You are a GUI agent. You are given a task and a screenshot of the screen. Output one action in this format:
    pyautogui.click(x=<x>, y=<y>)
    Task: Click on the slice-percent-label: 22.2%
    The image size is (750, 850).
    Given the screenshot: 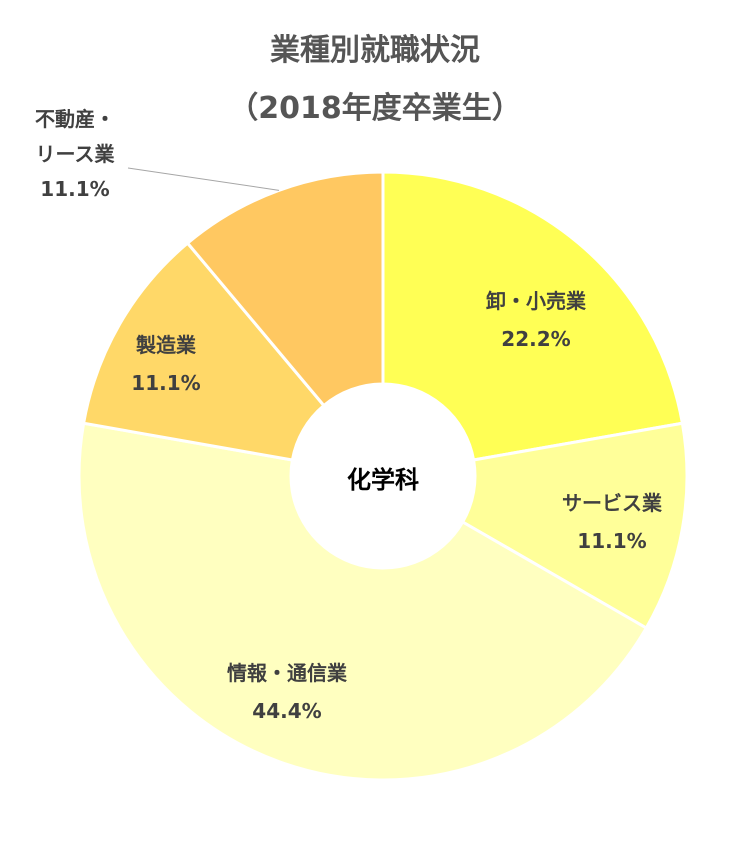 What is the action you would take?
    pyautogui.click(x=535, y=339)
    